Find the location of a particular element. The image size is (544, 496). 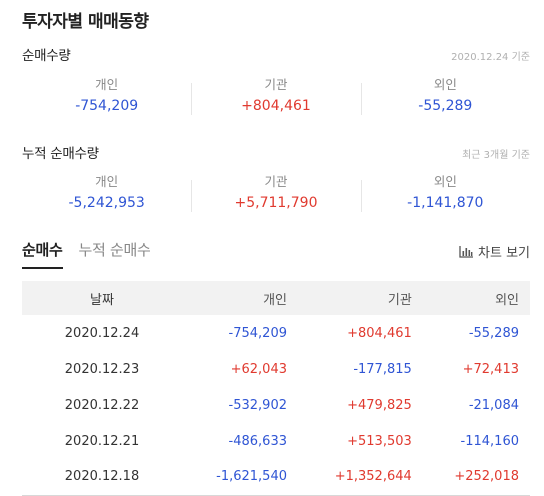

net-buy-date-note: 2020.12.24 기준 is located at coordinates (490, 57).